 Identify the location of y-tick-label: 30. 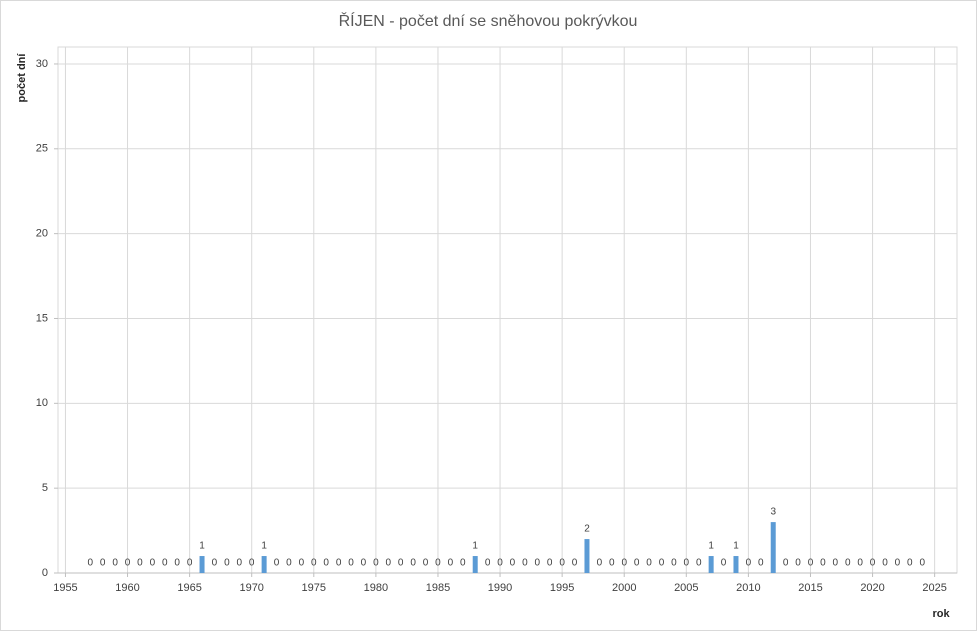
(42, 64).